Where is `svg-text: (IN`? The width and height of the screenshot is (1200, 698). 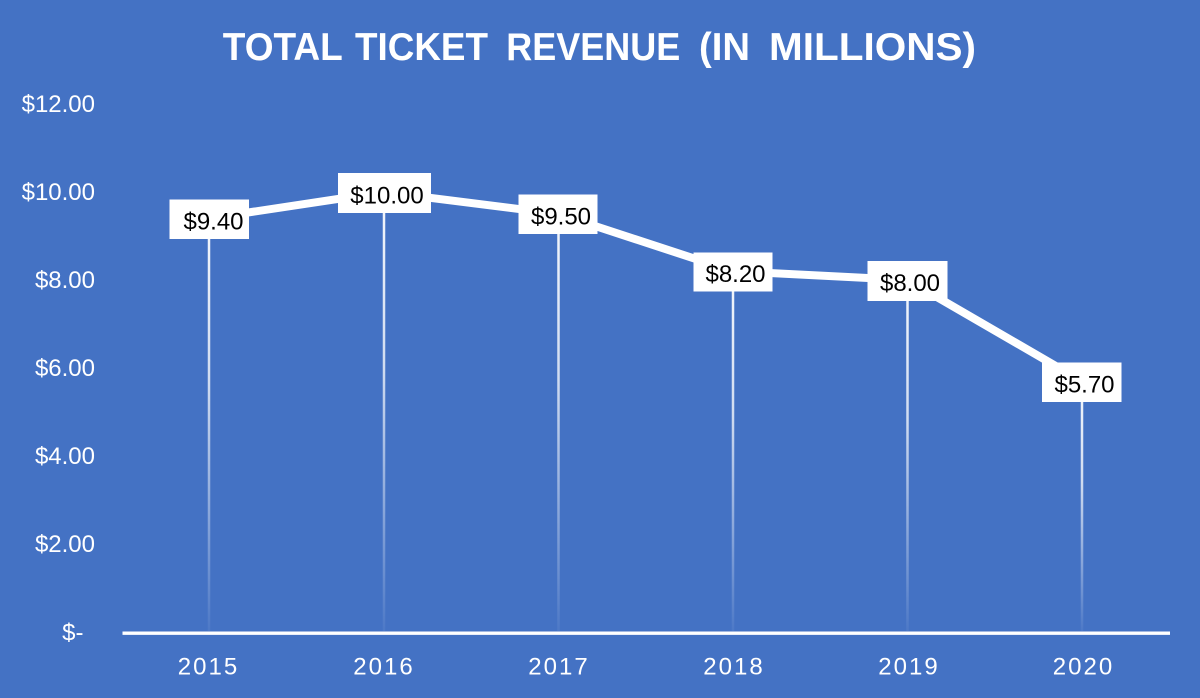
svg-text: (IN is located at coordinates (724, 47).